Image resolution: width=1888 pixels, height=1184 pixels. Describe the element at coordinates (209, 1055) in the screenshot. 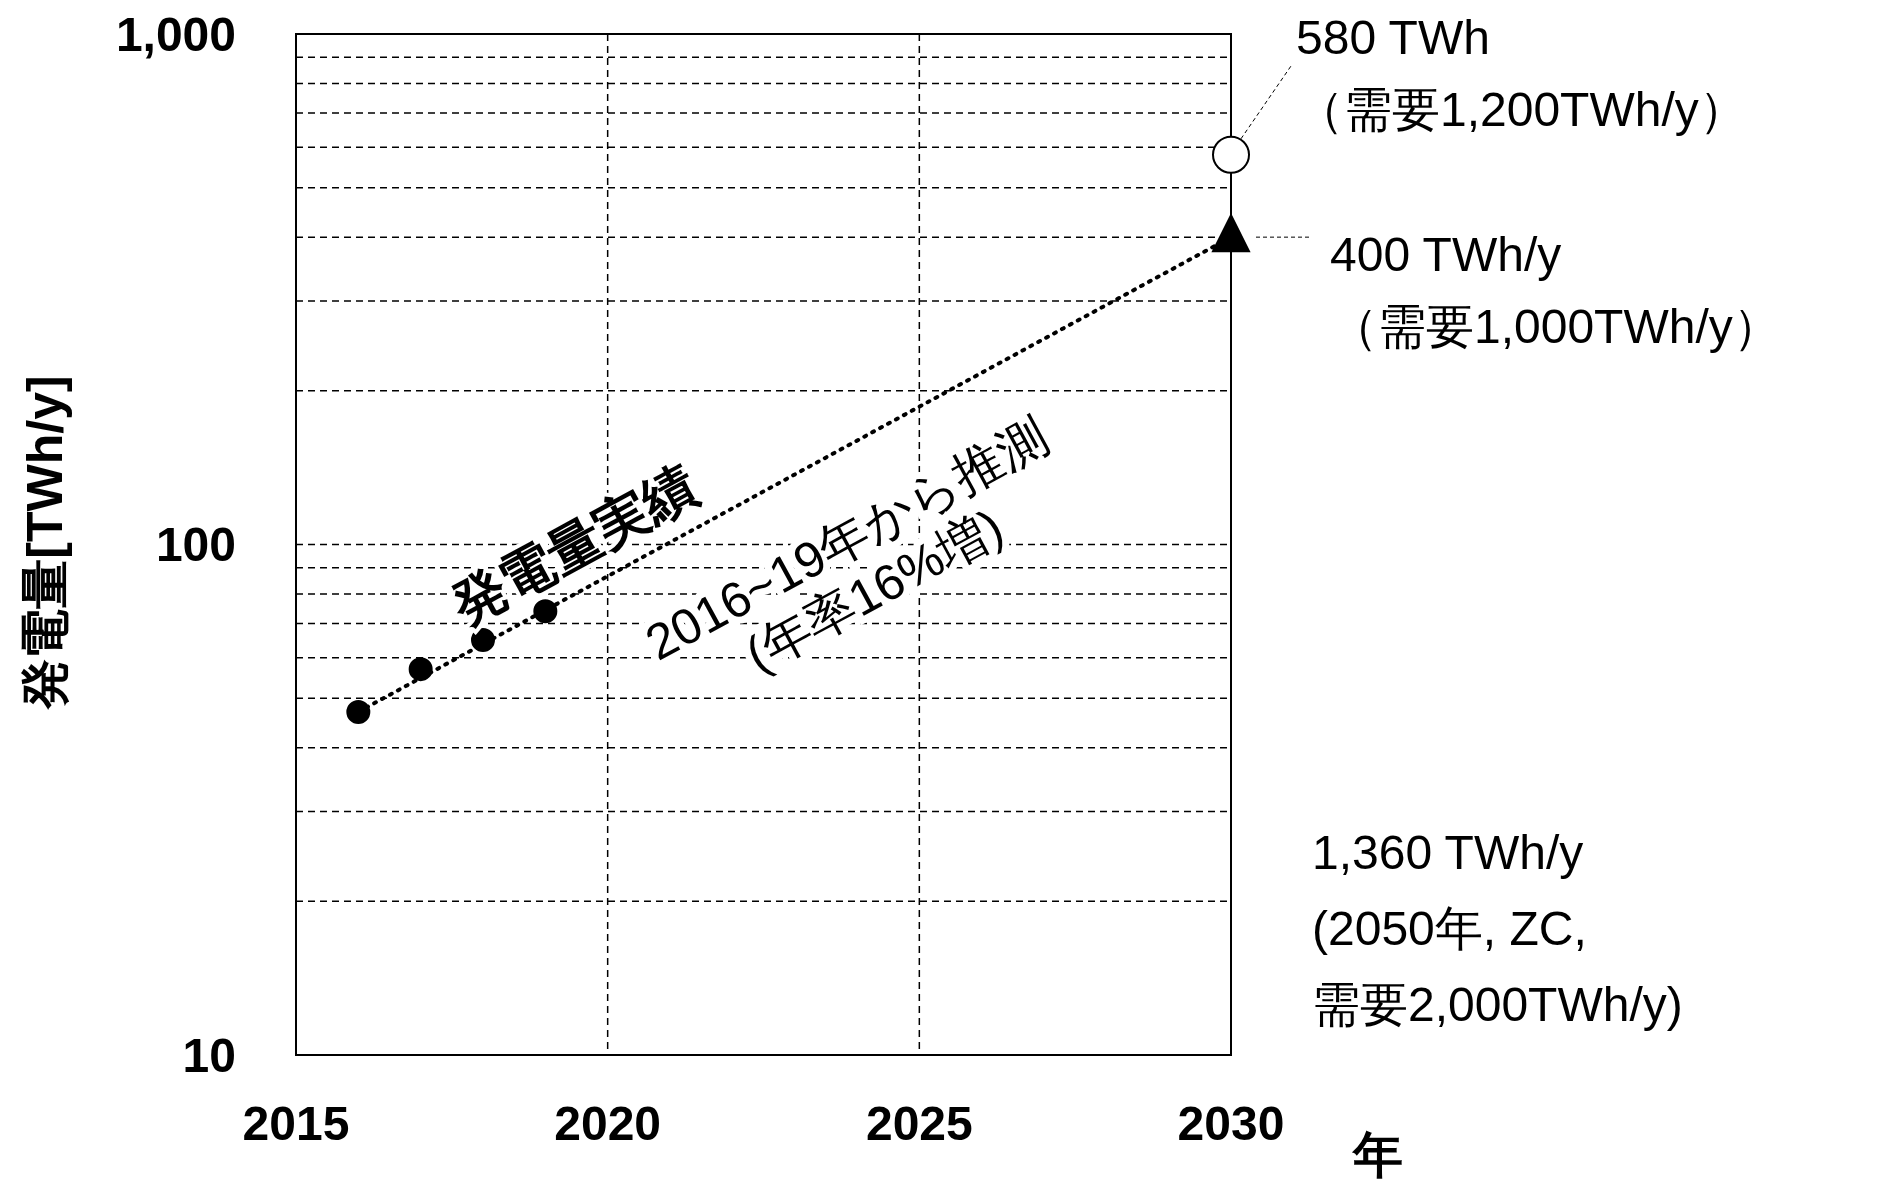

I see `y-tick-label: 10` at that location.